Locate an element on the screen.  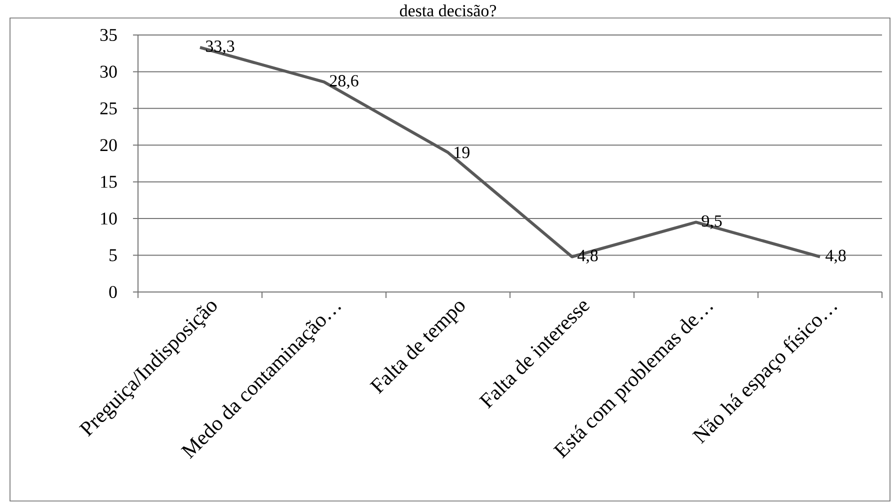
y-tick-label: 35 is located at coordinates (108, 35).